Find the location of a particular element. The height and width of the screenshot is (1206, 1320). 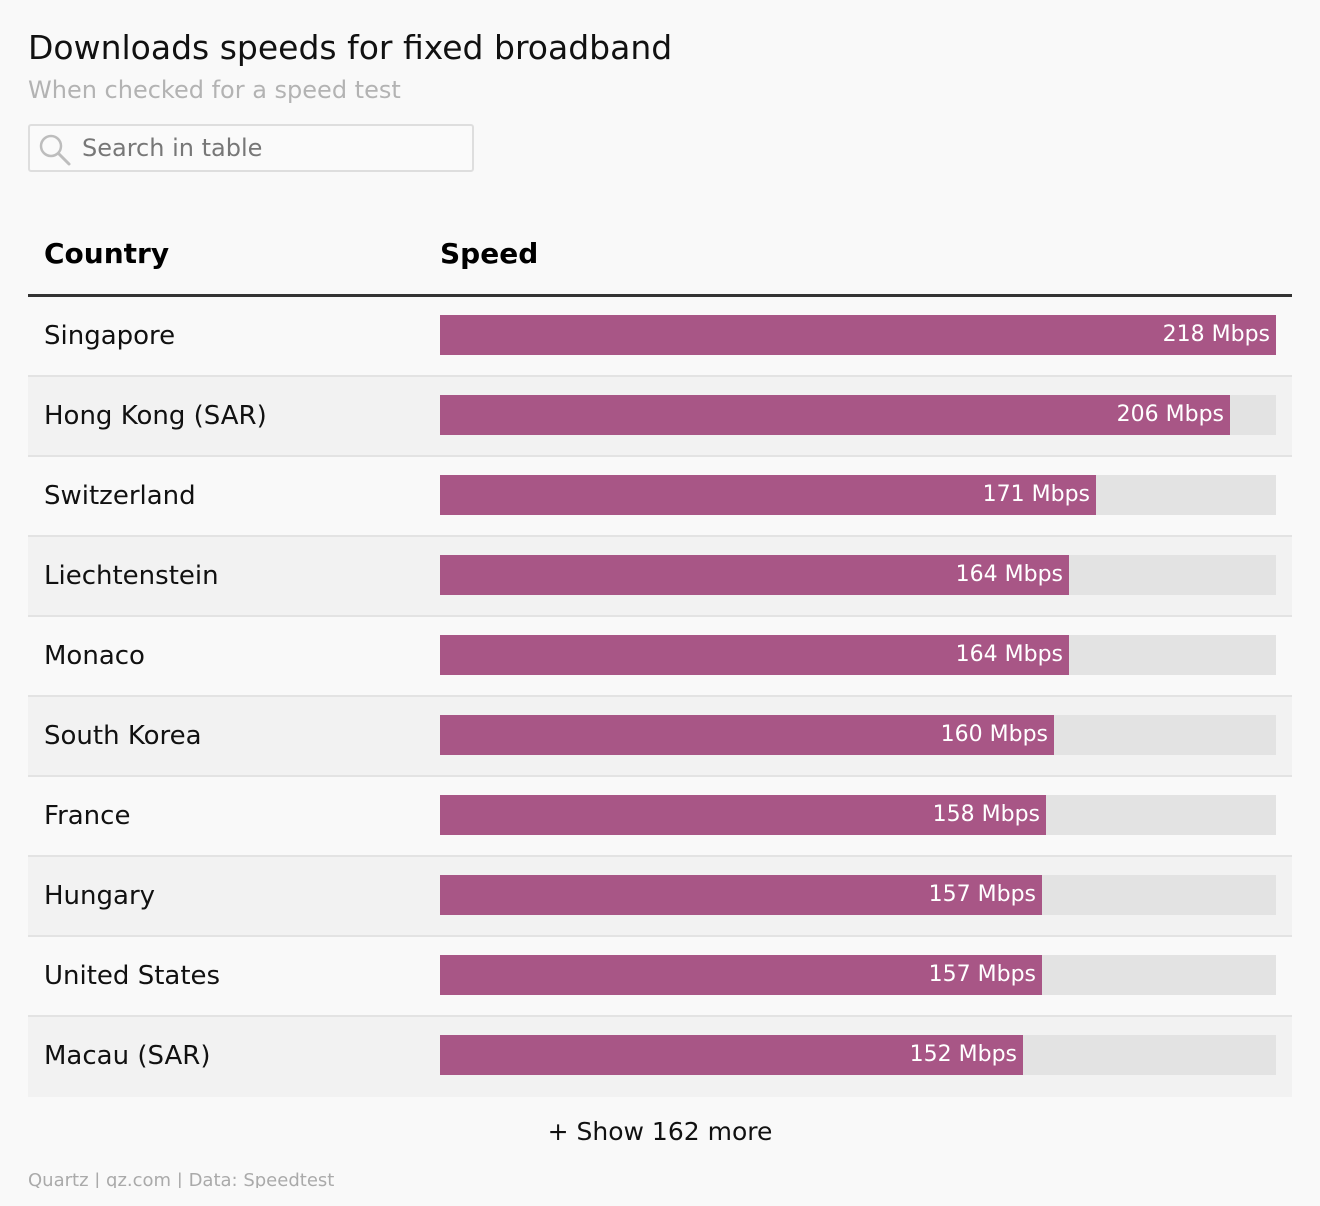

country-cell: Liechtenstein is located at coordinates (131, 576).